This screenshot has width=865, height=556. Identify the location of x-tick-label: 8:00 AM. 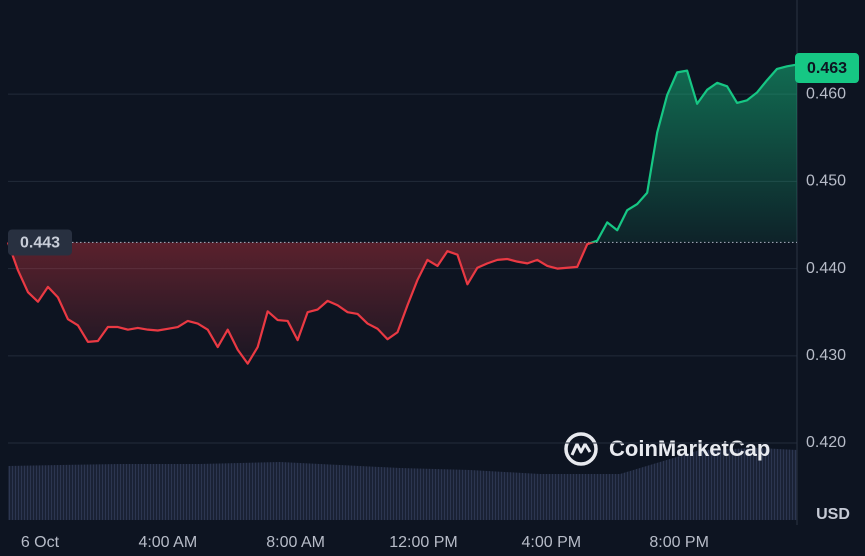
(295, 542).